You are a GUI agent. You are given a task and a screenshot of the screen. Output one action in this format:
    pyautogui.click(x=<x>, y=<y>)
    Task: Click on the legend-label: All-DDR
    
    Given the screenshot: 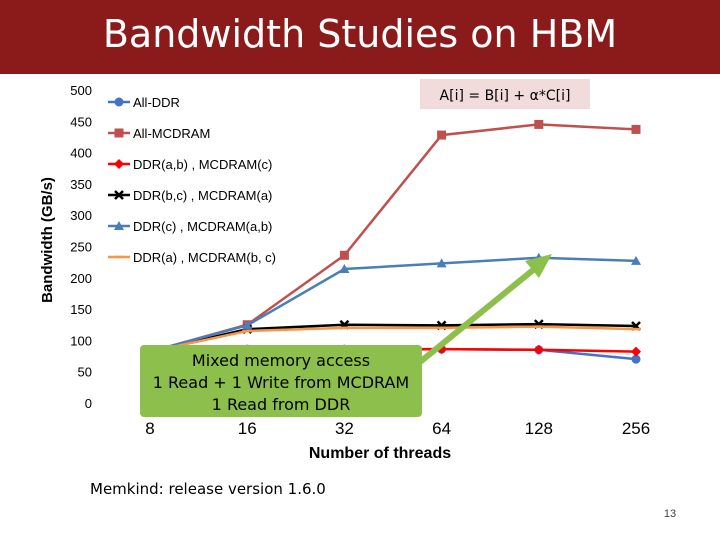 What is the action you would take?
    pyautogui.click(x=156, y=102)
    